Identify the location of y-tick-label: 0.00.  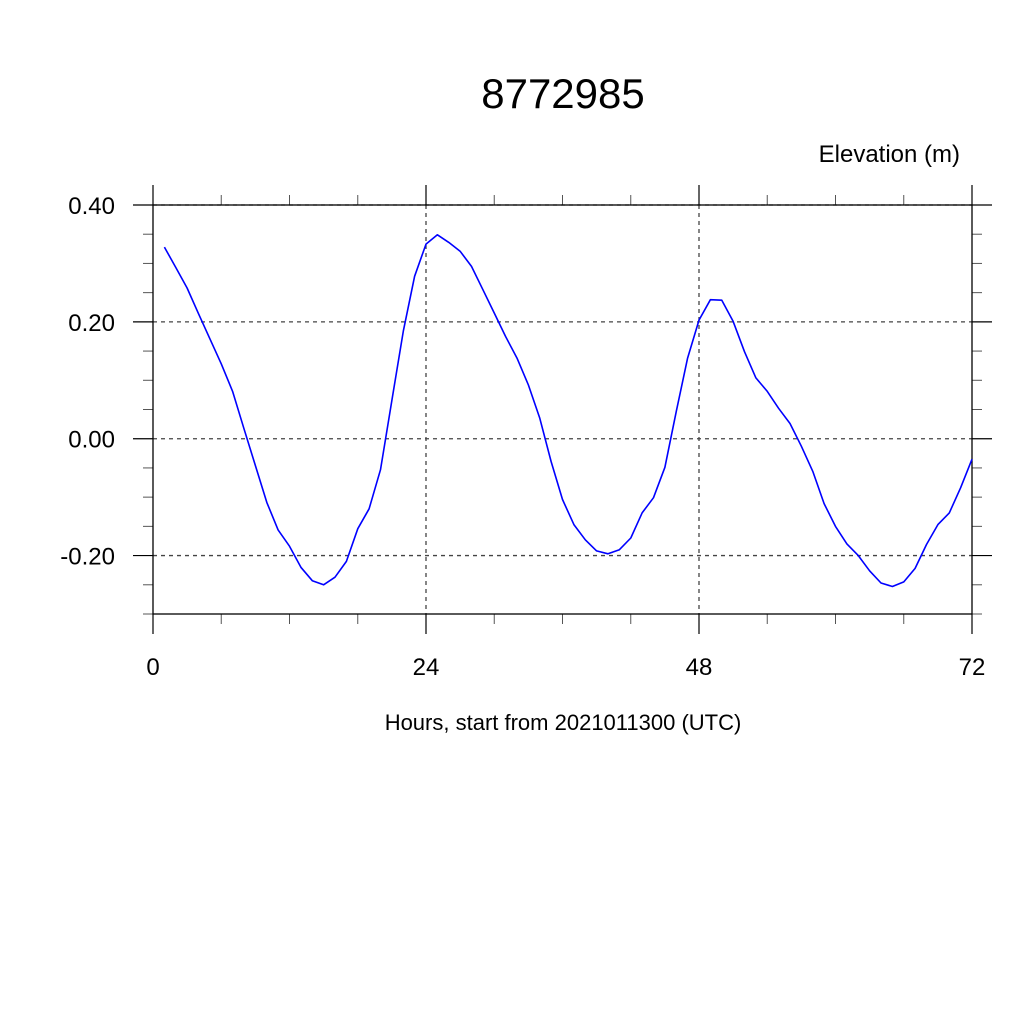
(91, 440).